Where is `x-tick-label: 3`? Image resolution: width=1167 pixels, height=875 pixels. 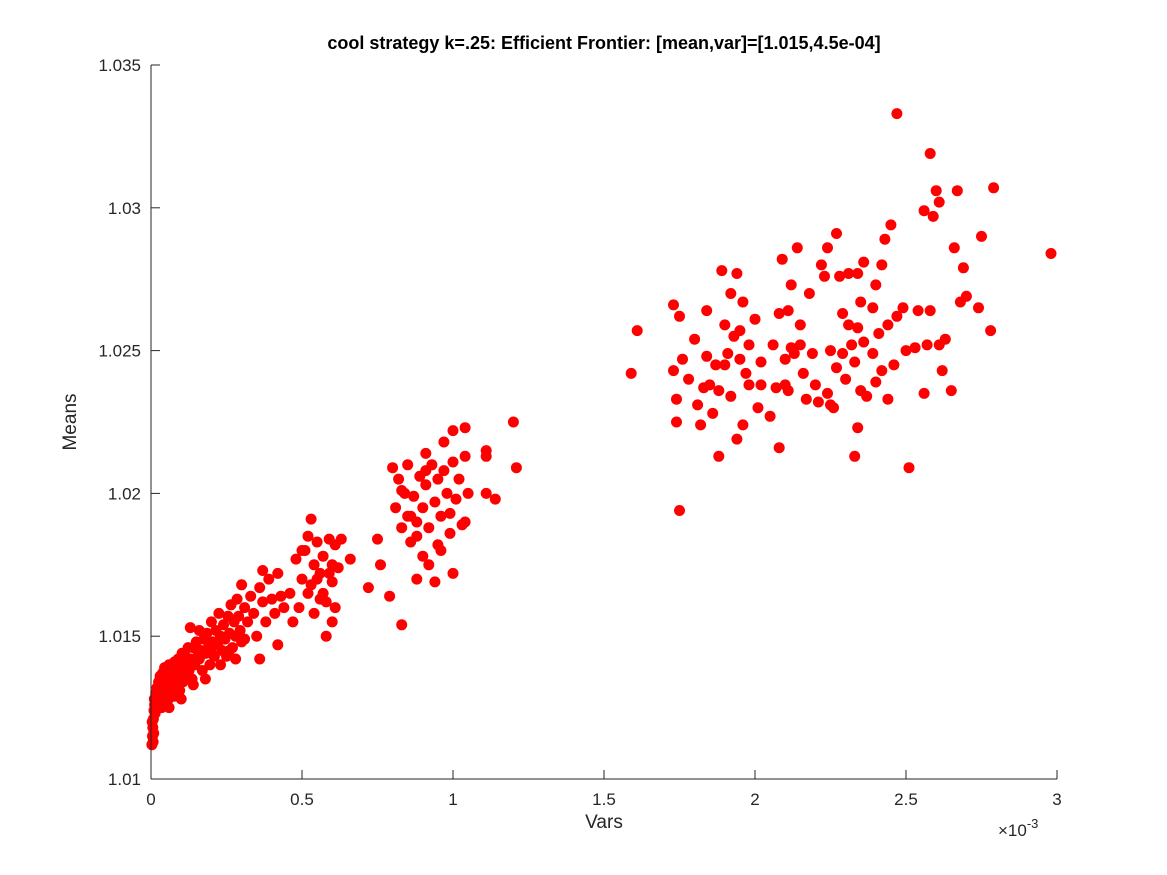
x-tick-label: 3 is located at coordinates (1056, 799).